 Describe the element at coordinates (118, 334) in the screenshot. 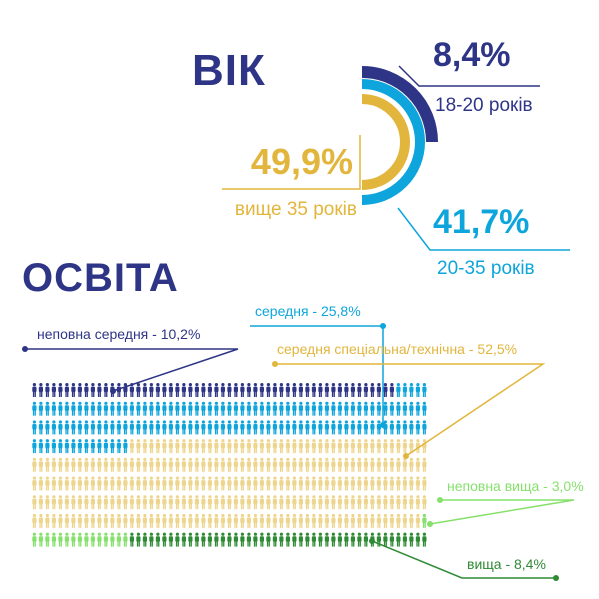

I see `education-category-label-1: неповна середня - 10,2%` at that location.